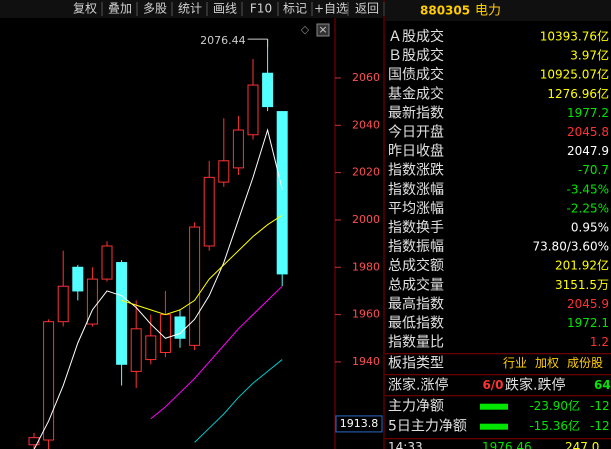 The width and height of the screenshot is (611, 449). Describe the element at coordinates (588, 113) in the screenshot. I see `row-value: 1977.2` at that location.